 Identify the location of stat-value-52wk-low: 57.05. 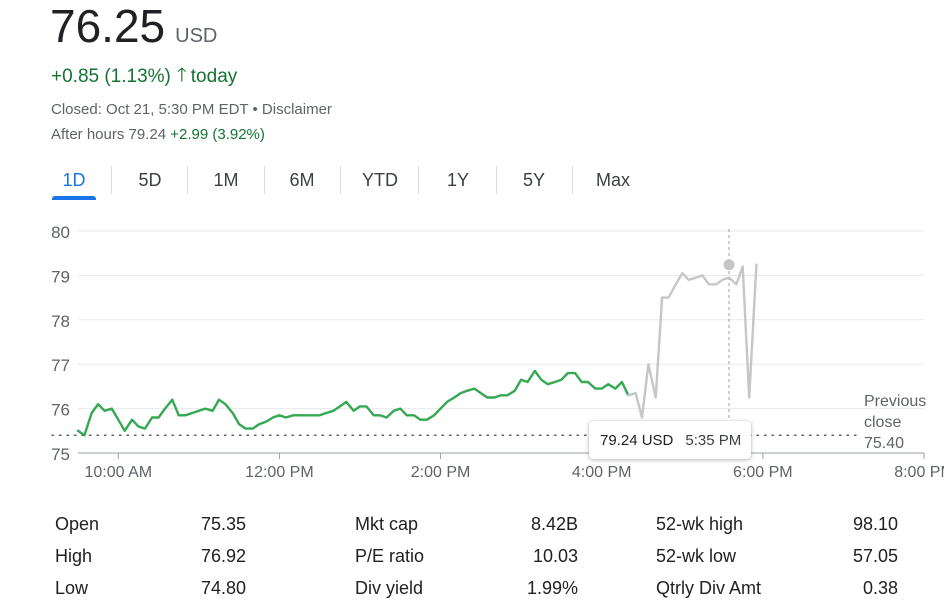
(875, 556).